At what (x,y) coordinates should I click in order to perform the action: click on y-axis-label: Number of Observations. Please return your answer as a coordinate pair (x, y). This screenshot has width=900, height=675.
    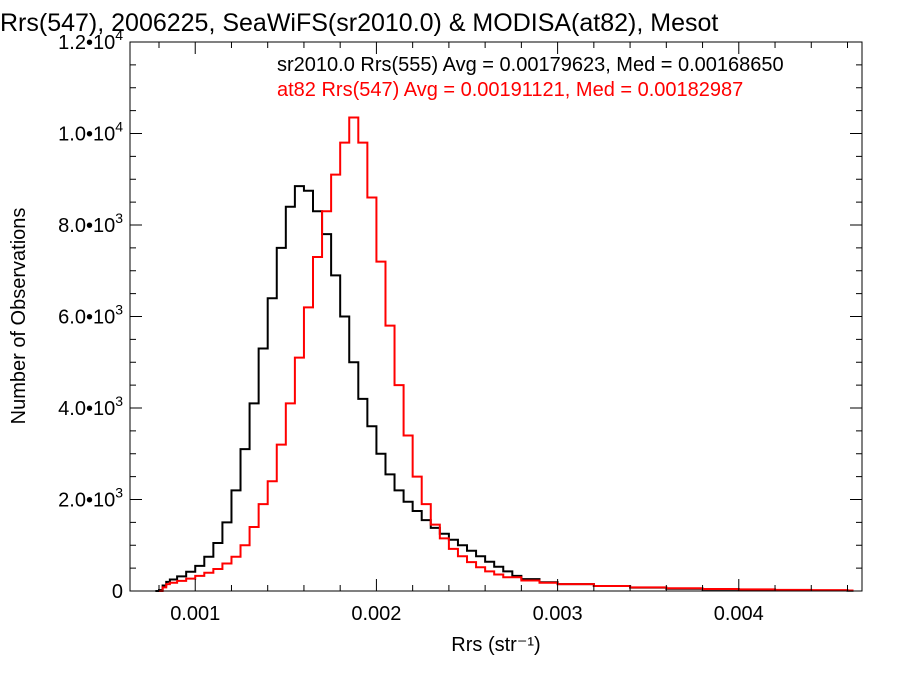
    Looking at the image, I should click on (19, 316).